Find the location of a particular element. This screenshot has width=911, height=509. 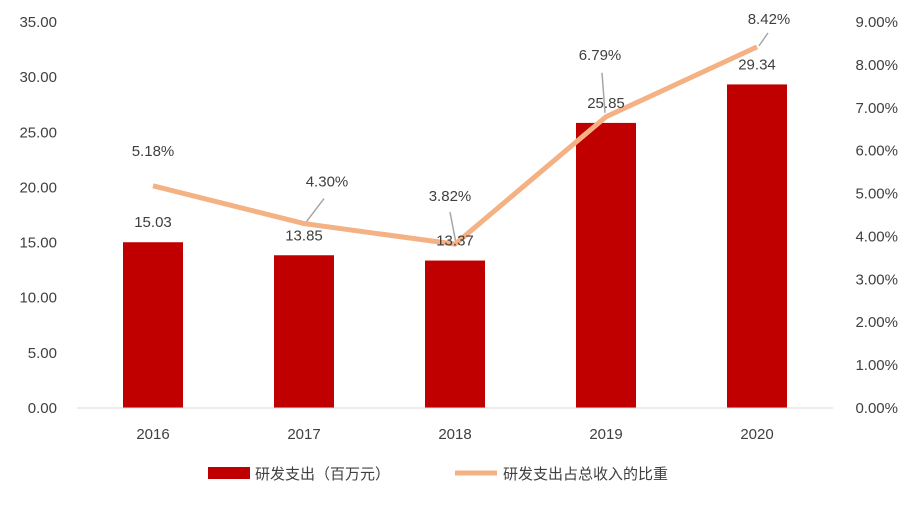

right-axis-tick-label: 0.00% is located at coordinates (876, 408).